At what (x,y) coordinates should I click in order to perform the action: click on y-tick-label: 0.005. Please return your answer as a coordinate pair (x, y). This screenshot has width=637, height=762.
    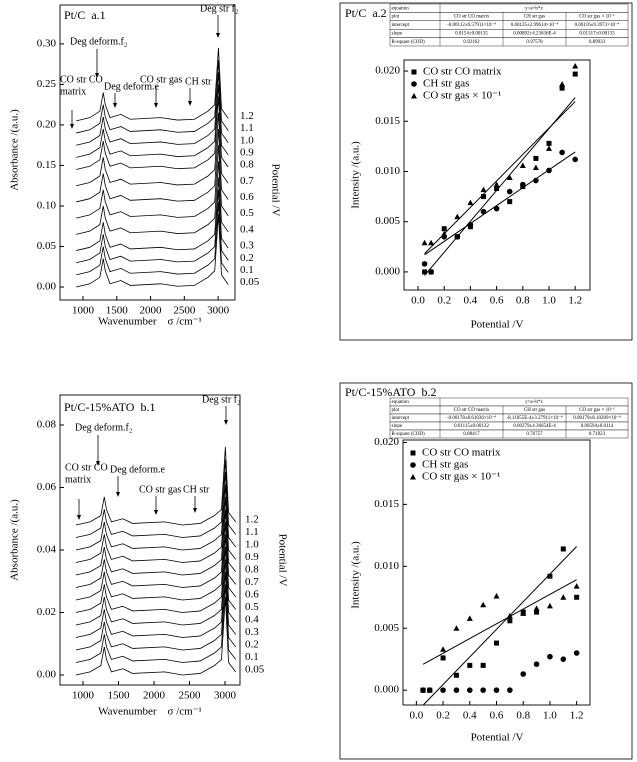
    Looking at the image, I should click on (387, 221).